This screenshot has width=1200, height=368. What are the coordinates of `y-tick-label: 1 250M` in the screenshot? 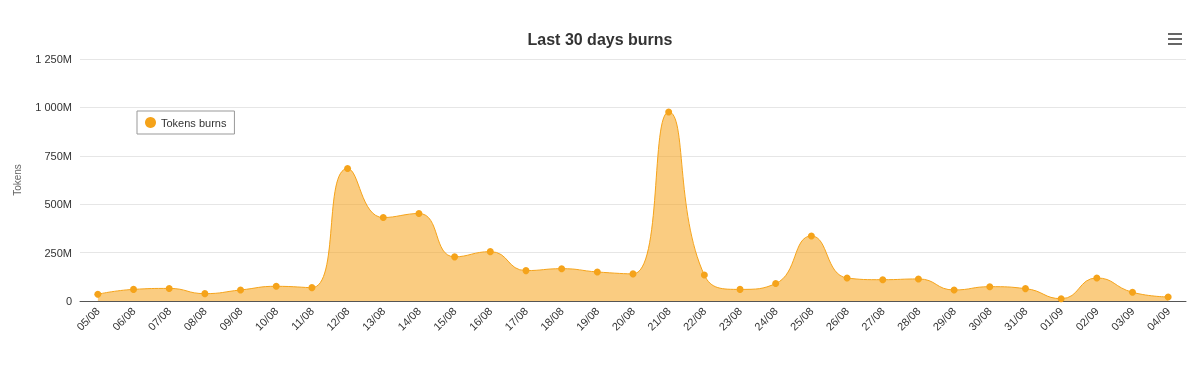 It's located at (53, 59).